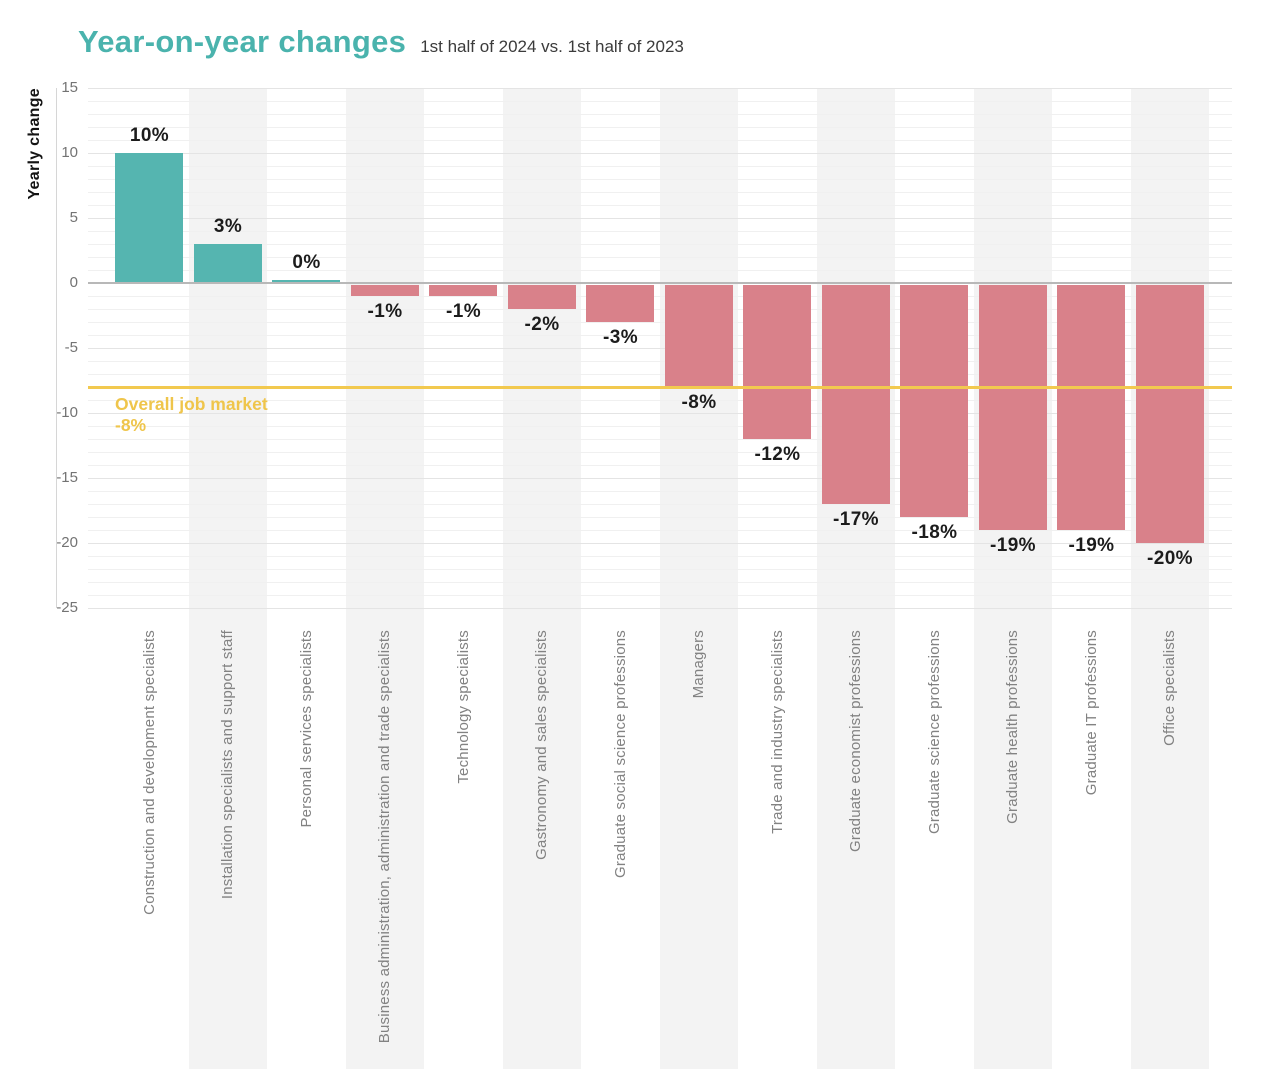 The width and height of the screenshot is (1280, 1091). What do you see at coordinates (934, 732) in the screenshot?
I see `category-label: Graduate science professions` at bounding box center [934, 732].